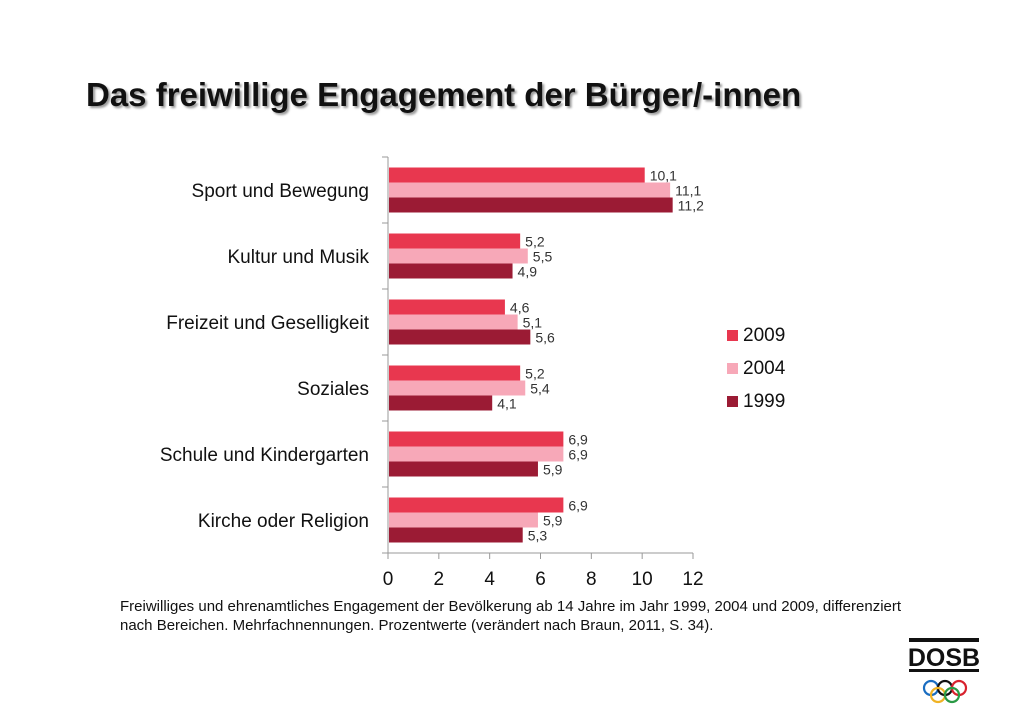 This screenshot has height=724, width=1024. What do you see at coordinates (545, 338) in the screenshot?
I see `data-label: 5,6` at bounding box center [545, 338].